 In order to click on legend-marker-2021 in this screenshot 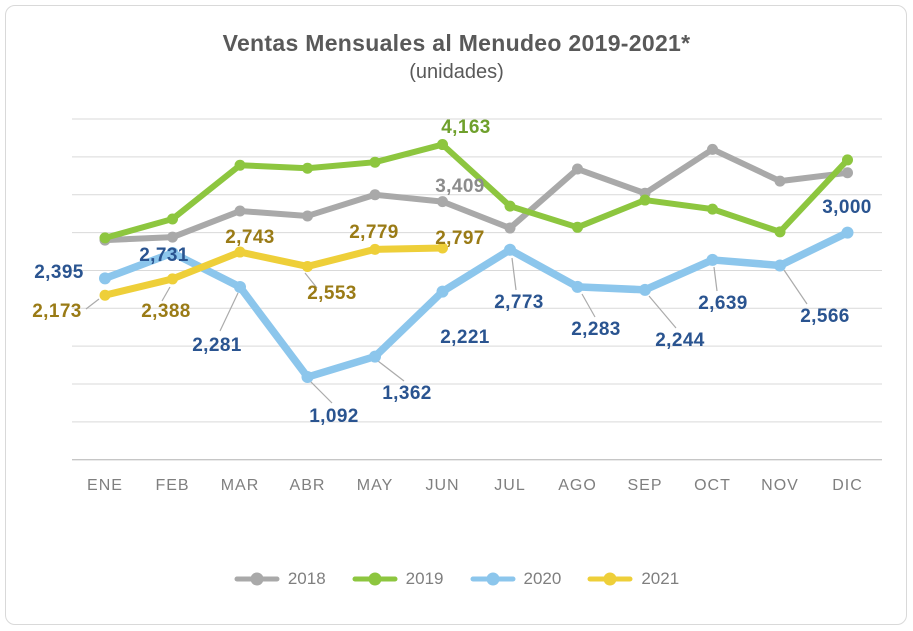, I will do `click(610, 579)`.